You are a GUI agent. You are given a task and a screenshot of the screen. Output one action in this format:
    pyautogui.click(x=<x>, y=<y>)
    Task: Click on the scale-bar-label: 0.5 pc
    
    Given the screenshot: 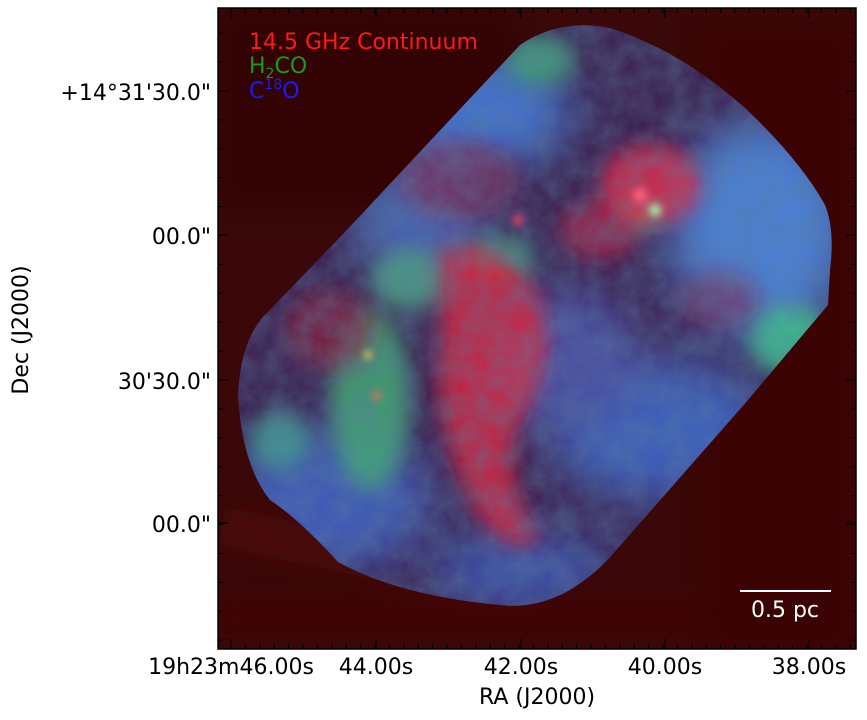 What is the action you would take?
    pyautogui.click(x=785, y=610)
    